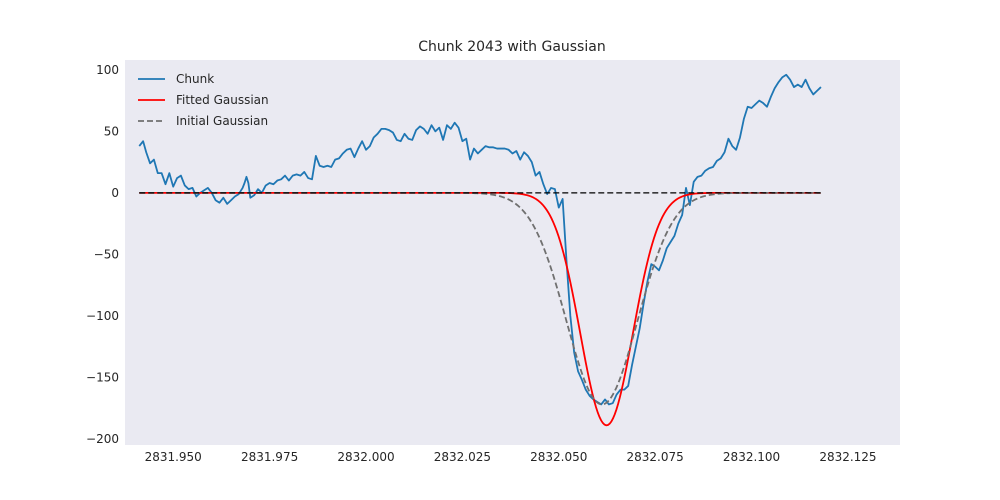  What do you see at coordinates (462, 457) in the screenshot?
I see `x-tick-label: 2832.025` at bounding box center [462, 457].